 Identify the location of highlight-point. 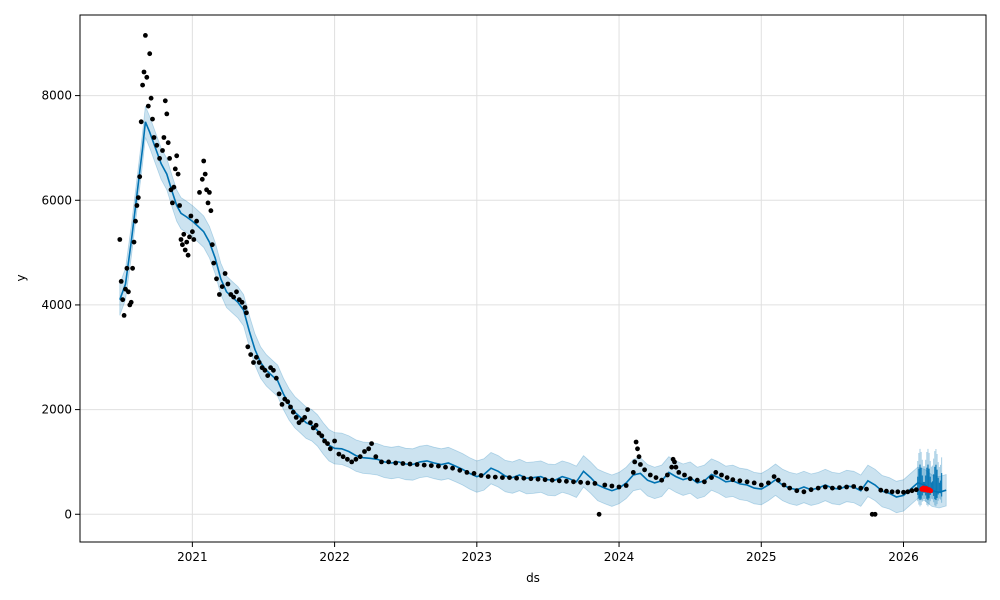
(930, 491).